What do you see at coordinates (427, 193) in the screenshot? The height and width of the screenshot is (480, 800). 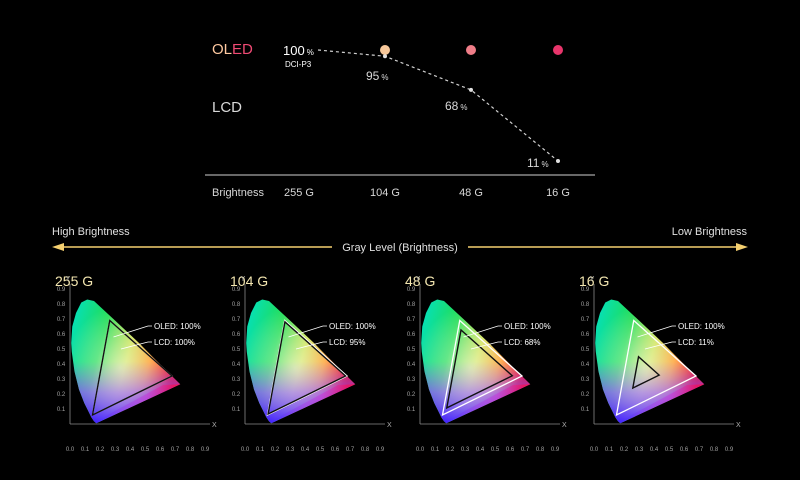 I see `brightness-category-labels: 255 G 104 G 48 G 16 G` at bounding box center [427, 193].